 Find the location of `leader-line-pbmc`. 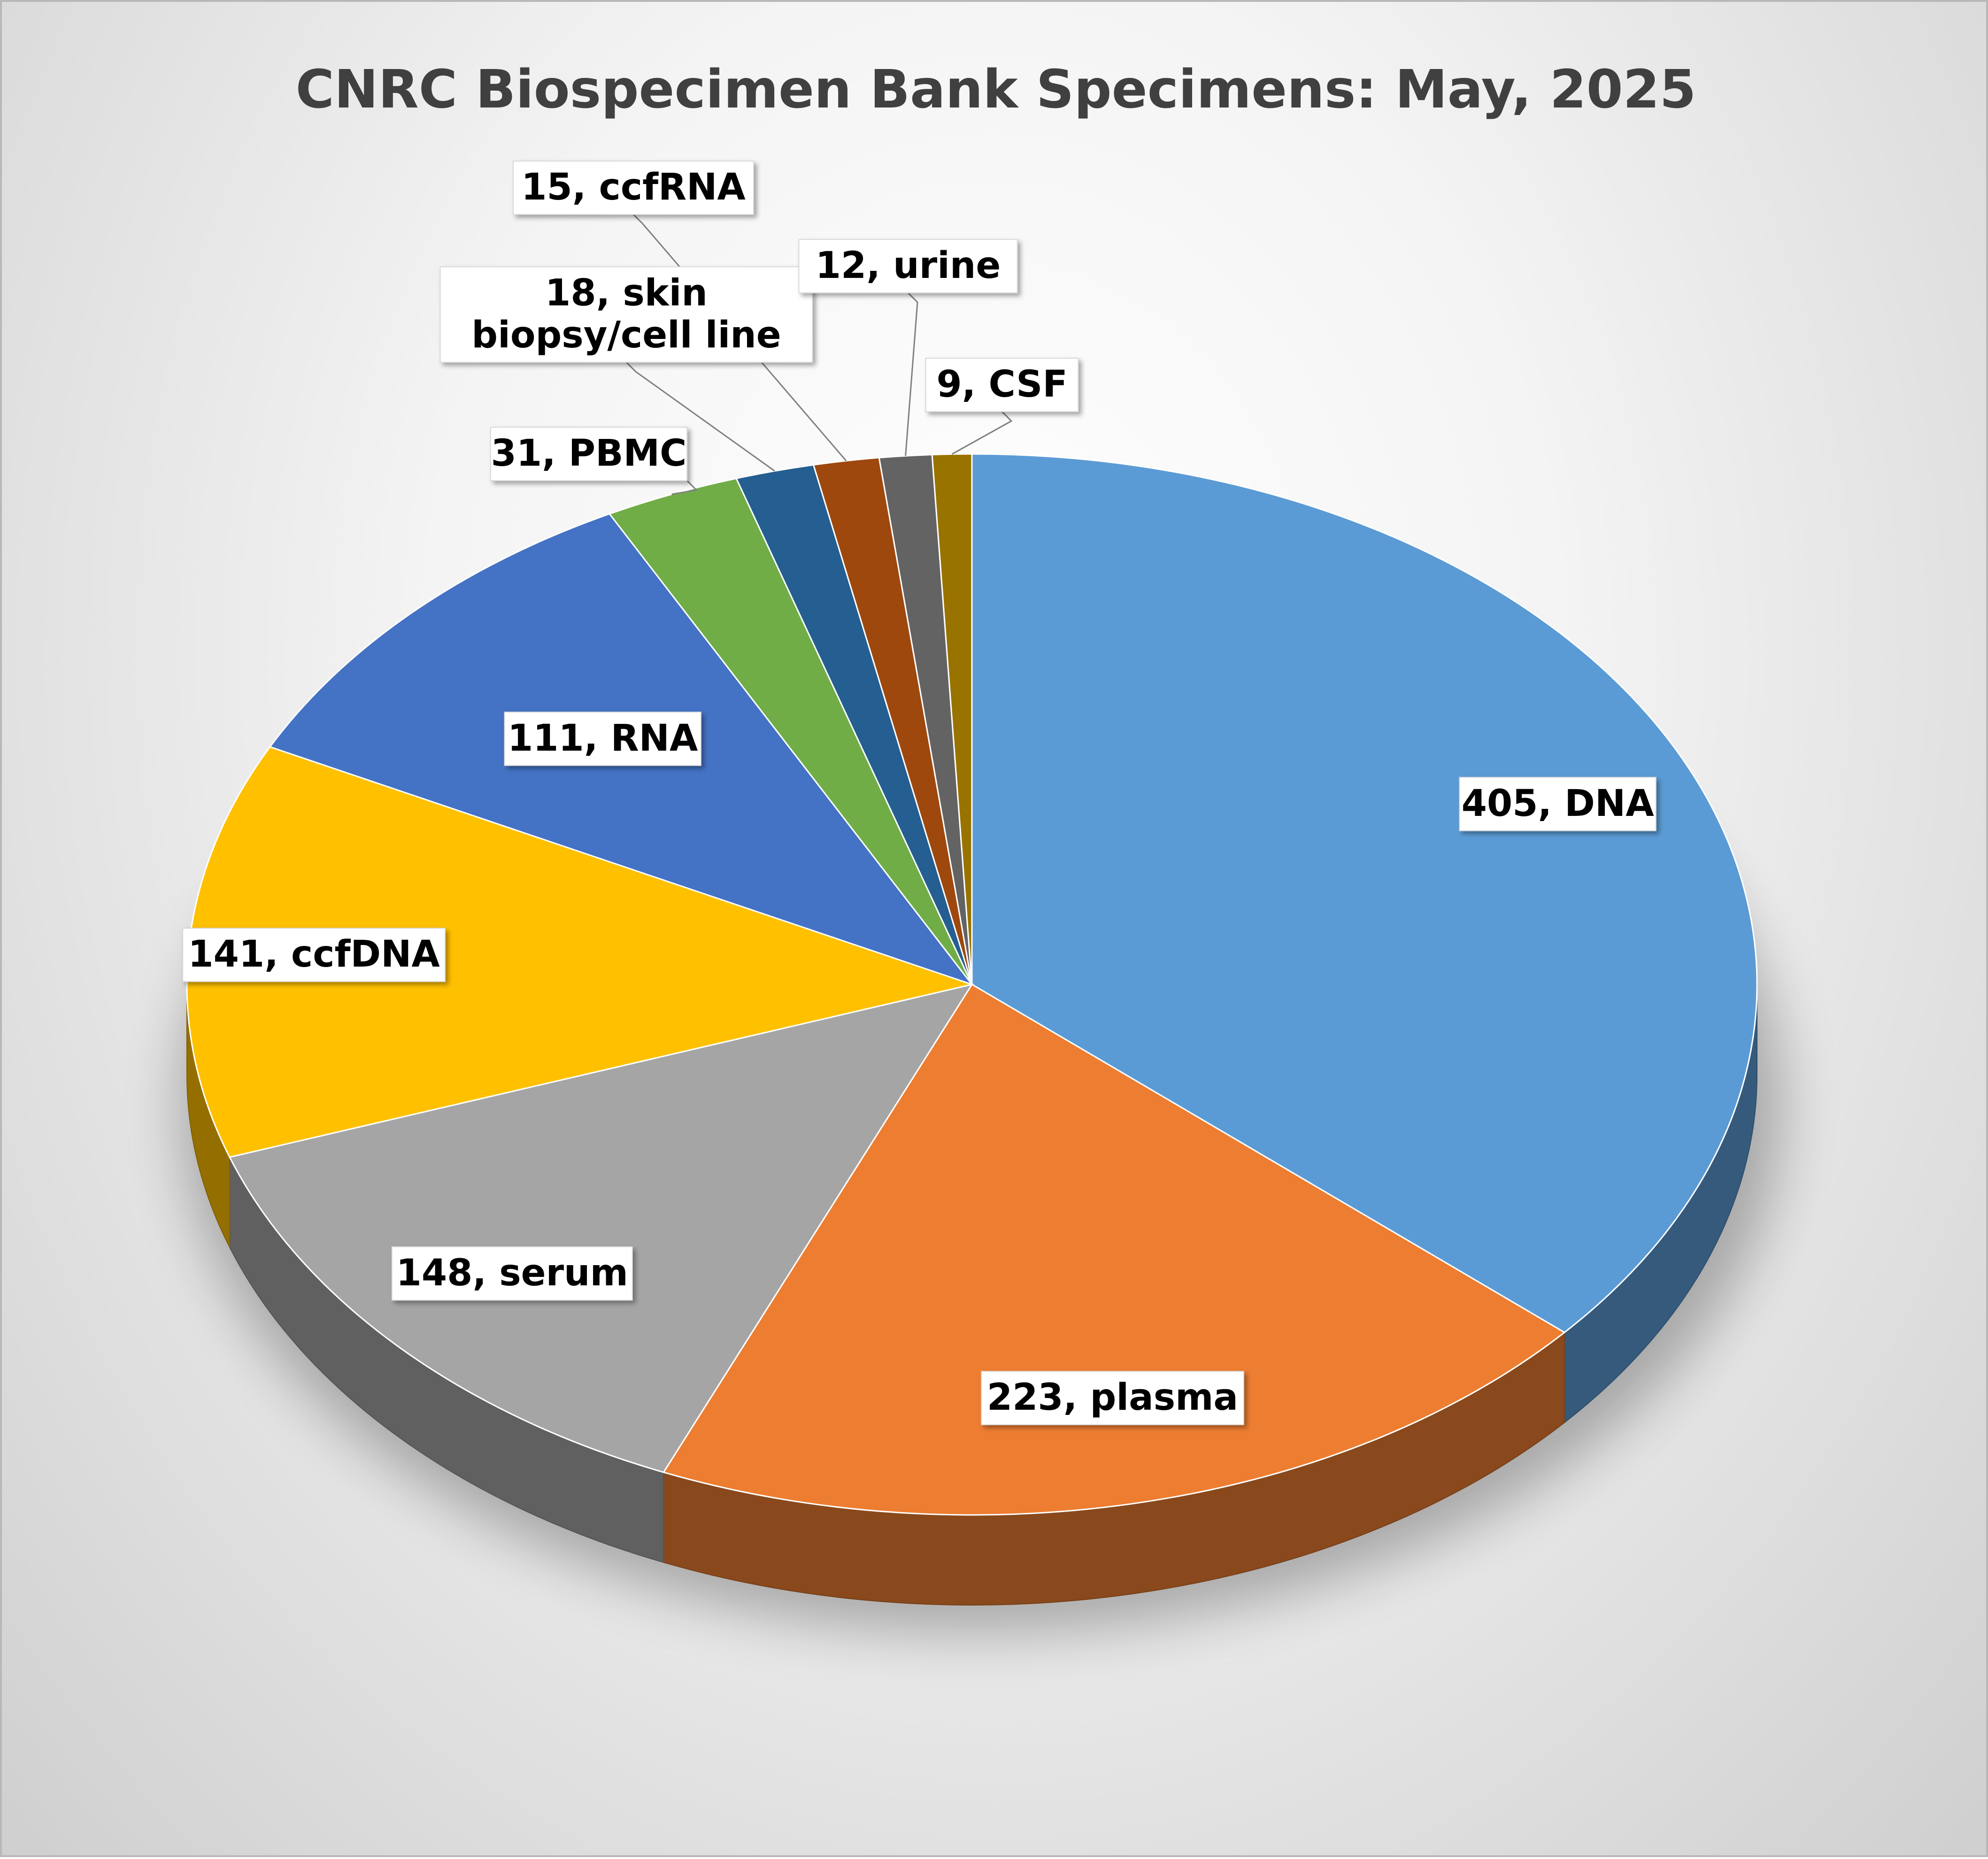

leader-line-pbmc is located at coordinates (684, 488).